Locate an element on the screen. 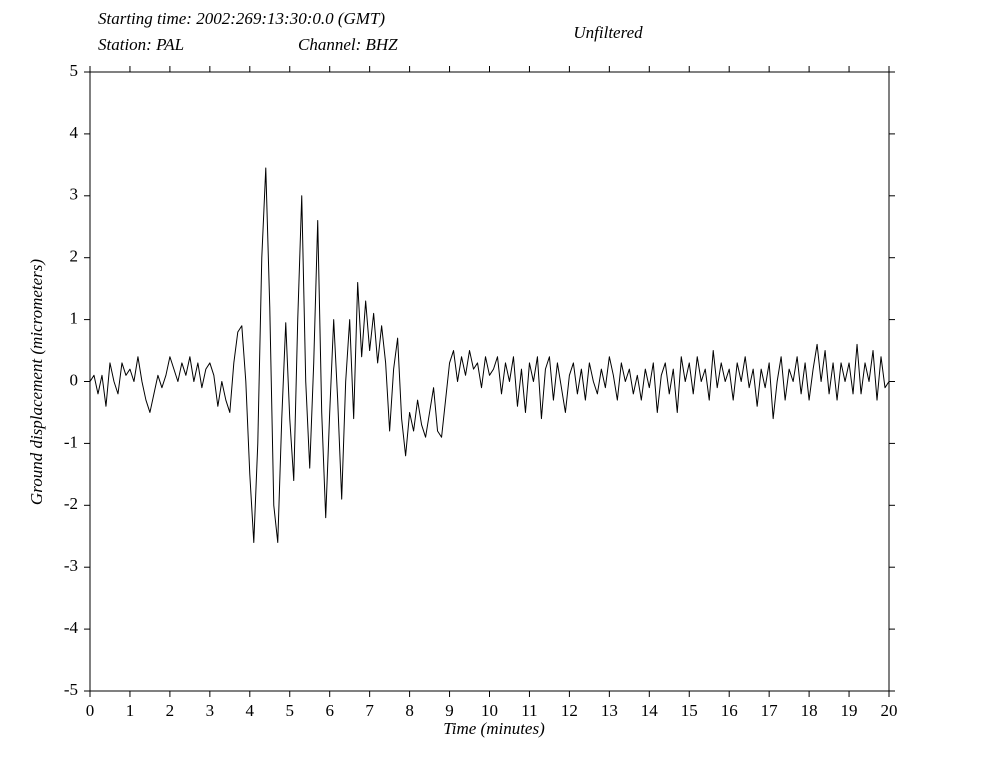 The image size is (990, 770). x-tick-label: 5 is located at coordinates (290, 710).